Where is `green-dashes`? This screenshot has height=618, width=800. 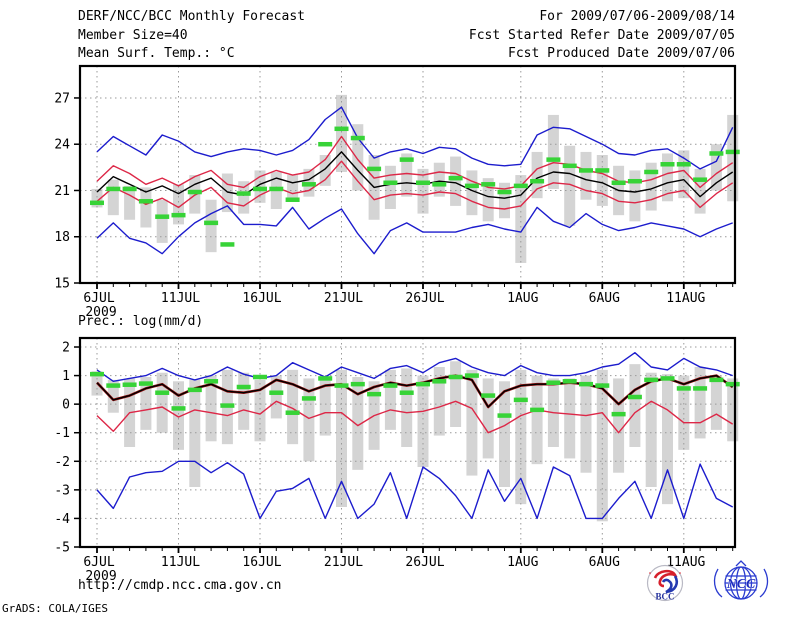 green-dashes is located at coordinates (415, 394).